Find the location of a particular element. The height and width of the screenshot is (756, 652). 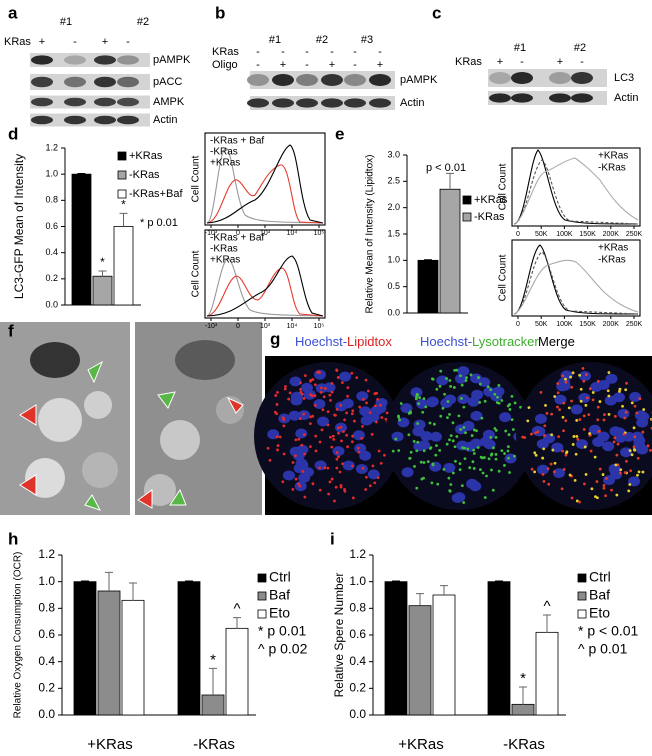

em-organelle is located at coordinates (205, 360).